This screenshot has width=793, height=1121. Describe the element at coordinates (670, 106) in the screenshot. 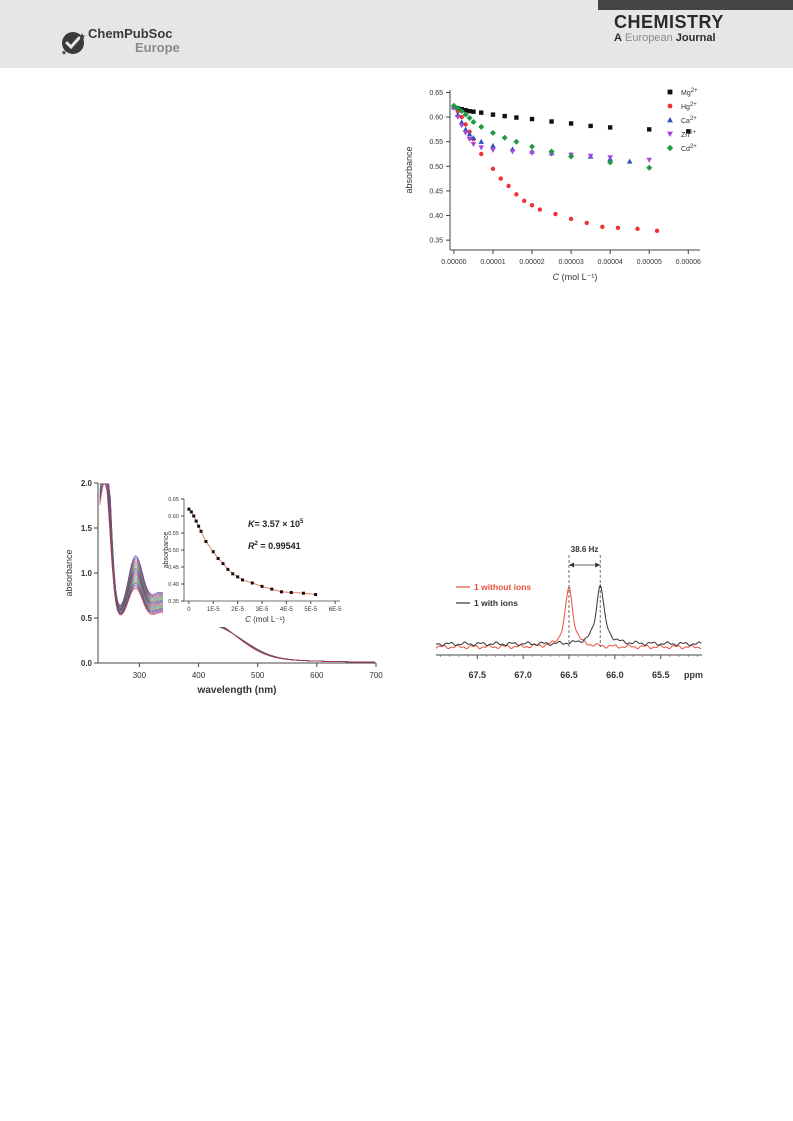

I see `fig1-legend-marker-hg` at that location.